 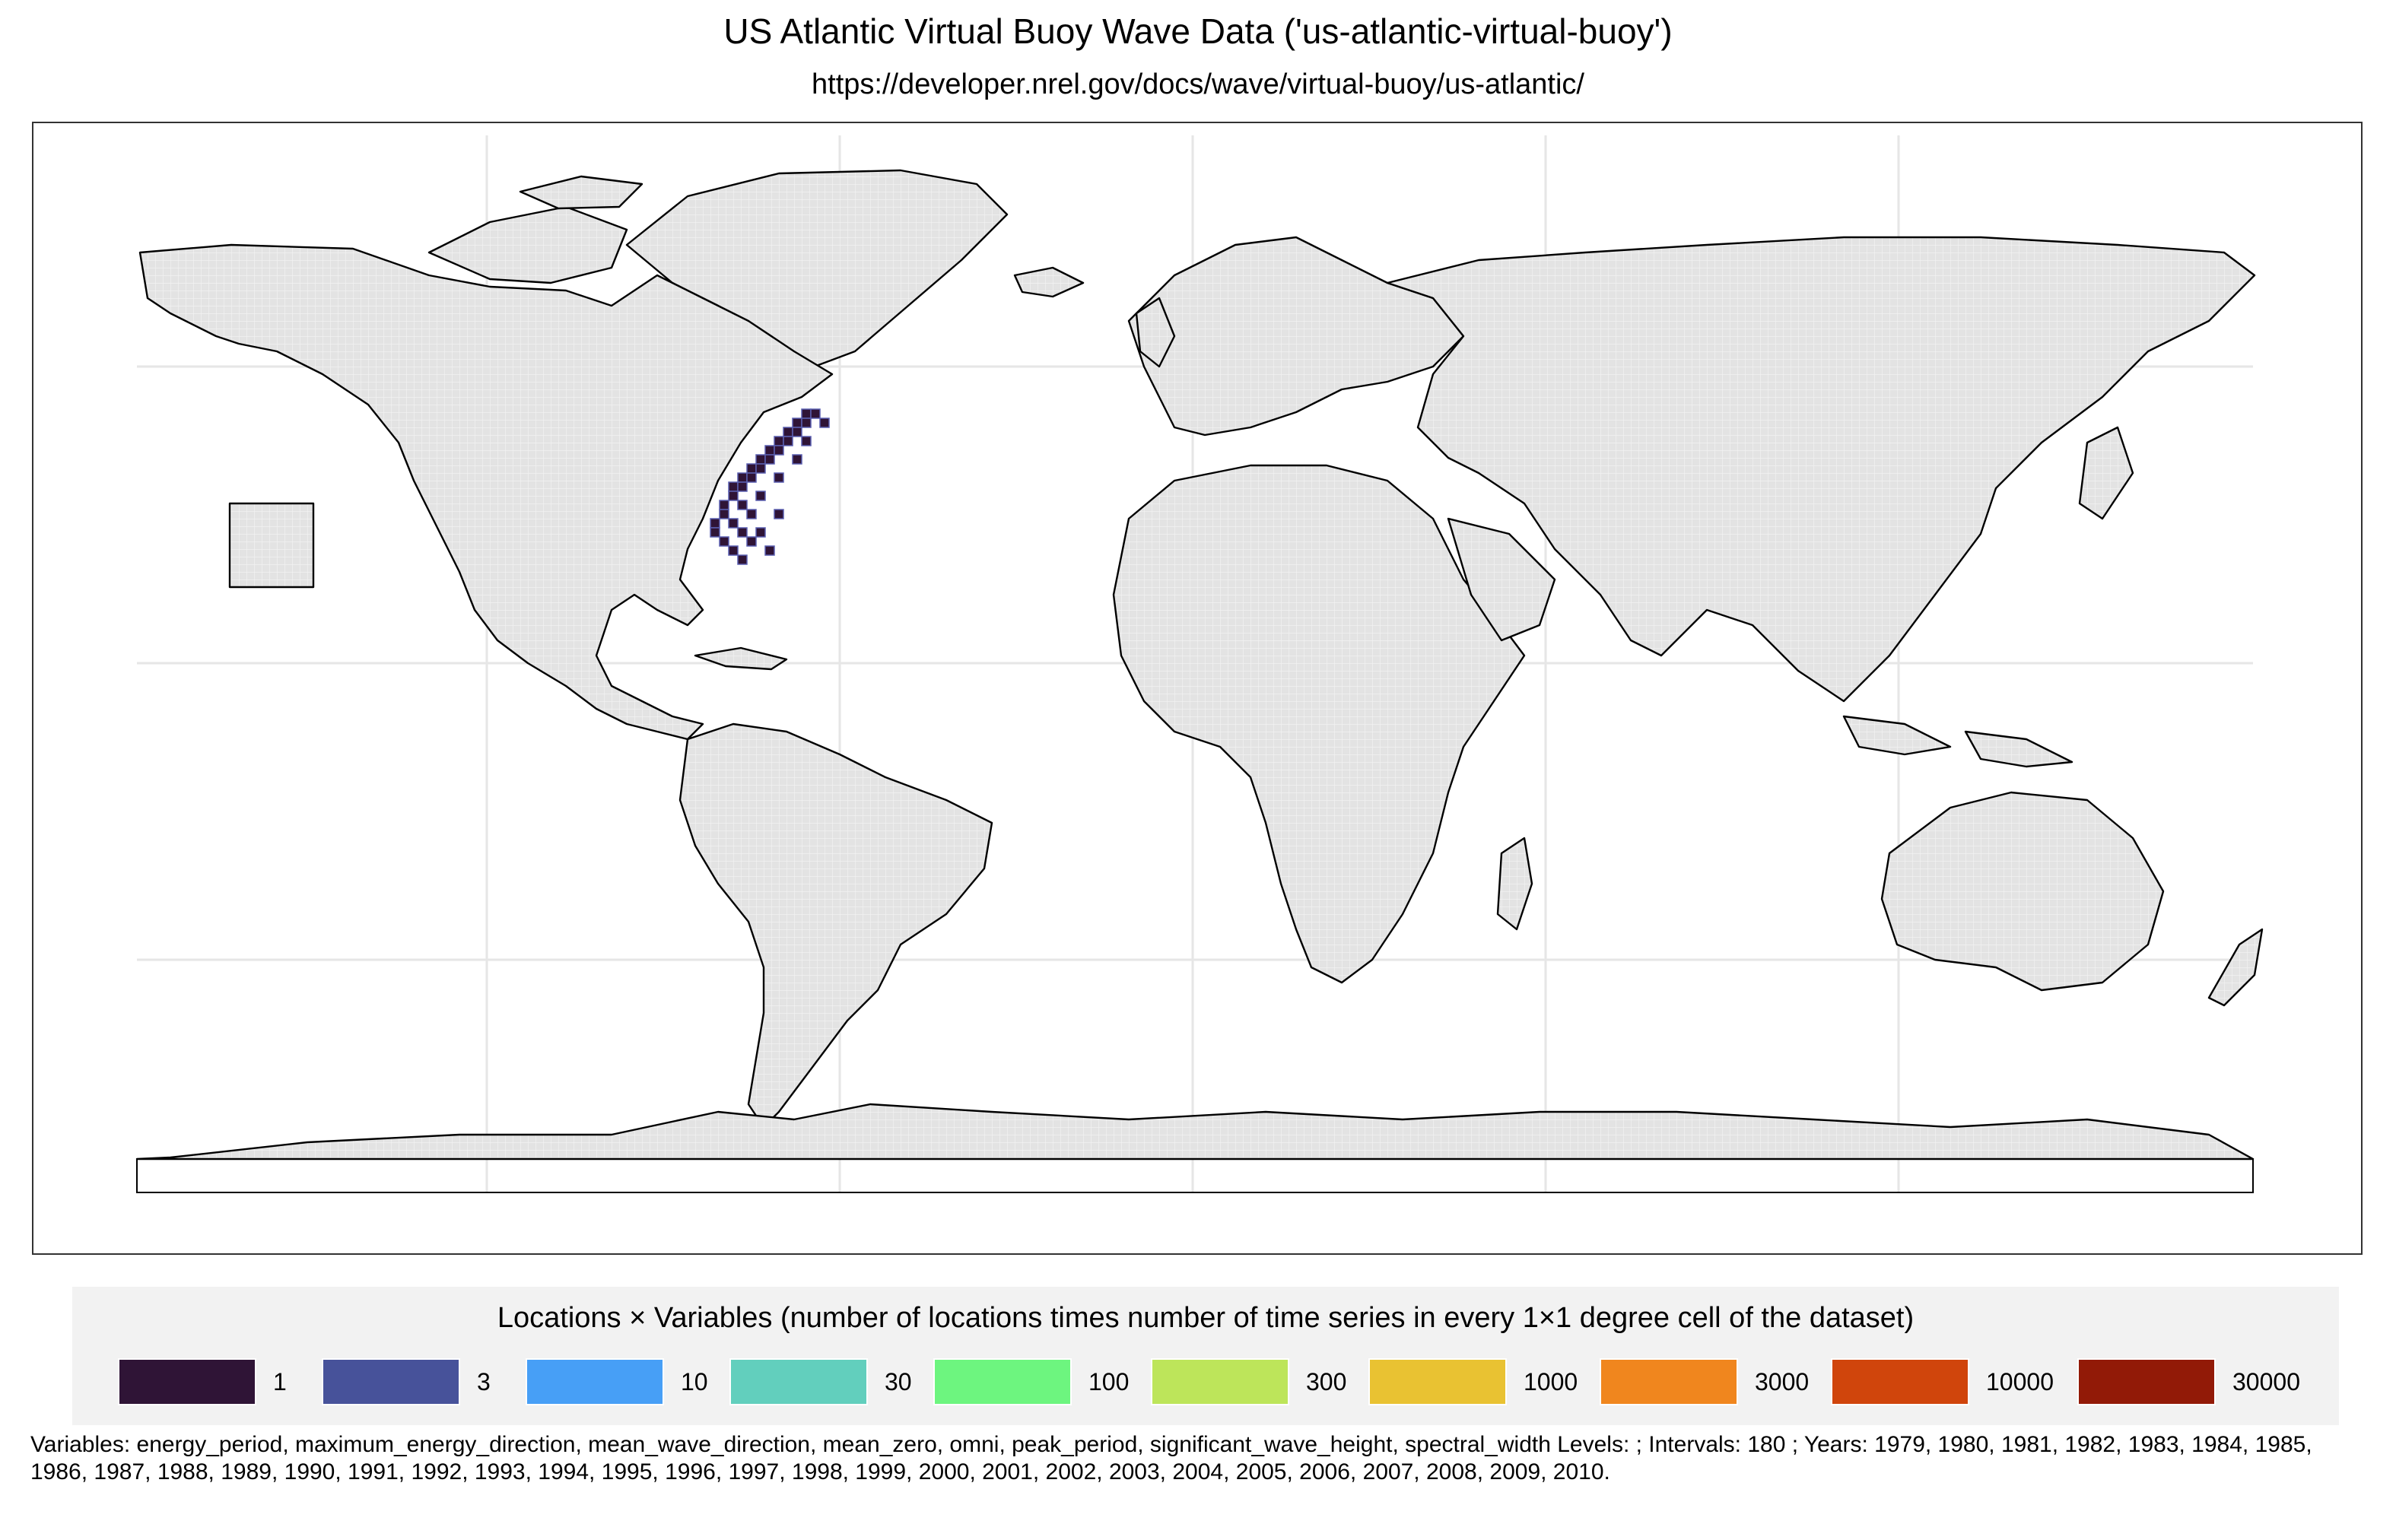 I want to click on legend-label: 3000, so click(x=1783, y=1381).